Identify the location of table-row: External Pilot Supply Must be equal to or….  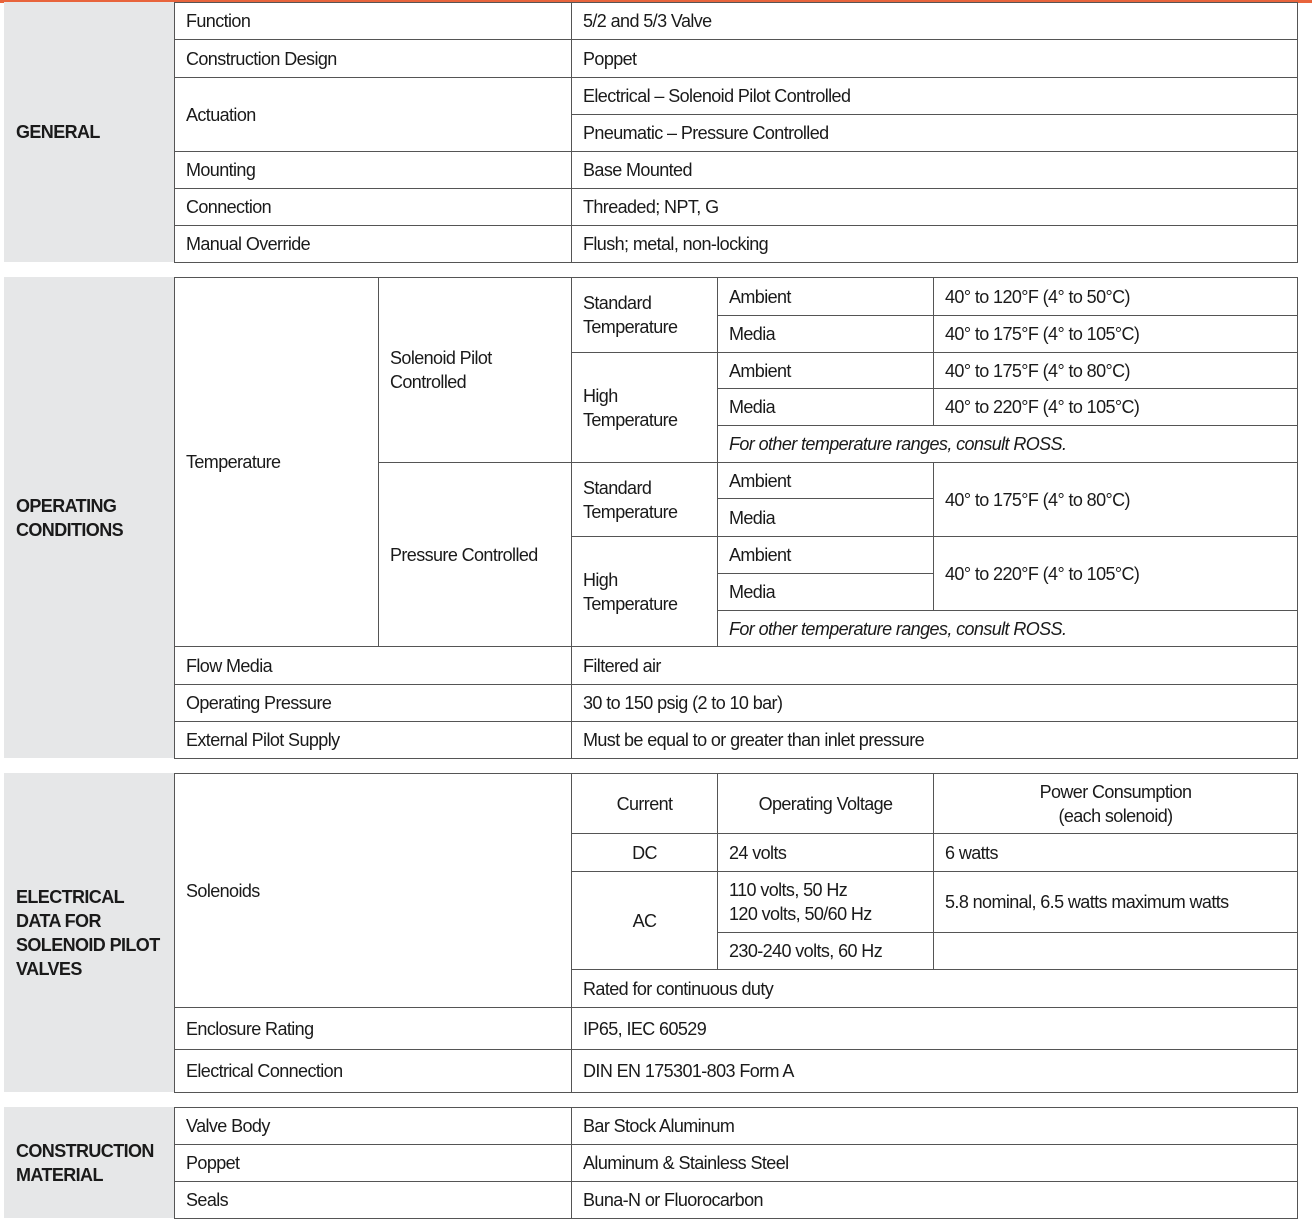
(736, 740).